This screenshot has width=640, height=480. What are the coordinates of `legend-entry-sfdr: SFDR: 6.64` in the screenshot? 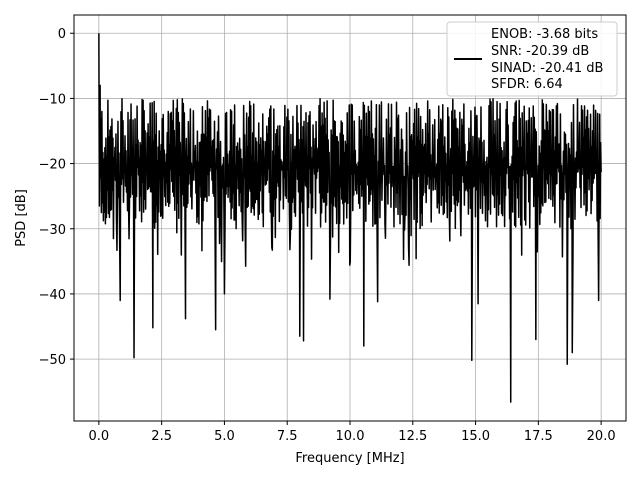 It's located at (527, 84).